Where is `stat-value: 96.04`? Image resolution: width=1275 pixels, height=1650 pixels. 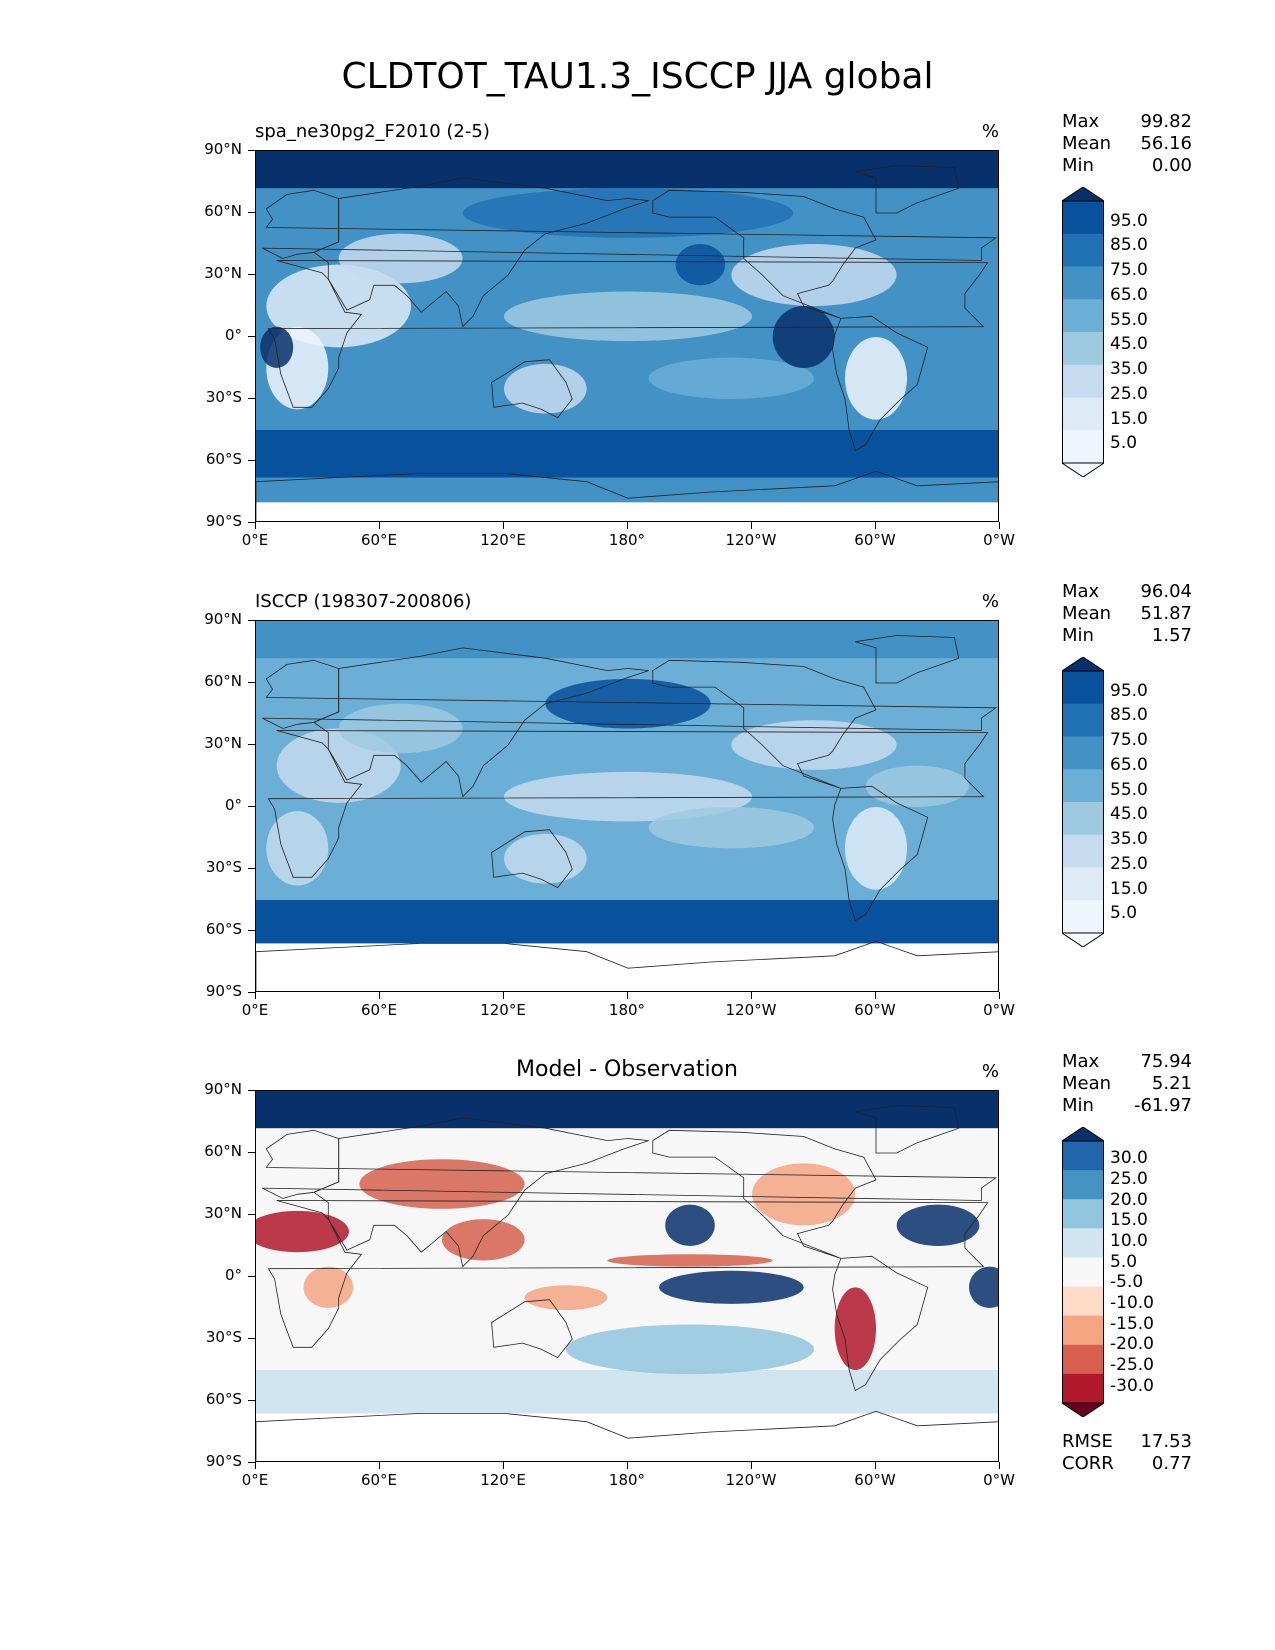 stat-value: 96.04 is located at coordinates (1166, 591).